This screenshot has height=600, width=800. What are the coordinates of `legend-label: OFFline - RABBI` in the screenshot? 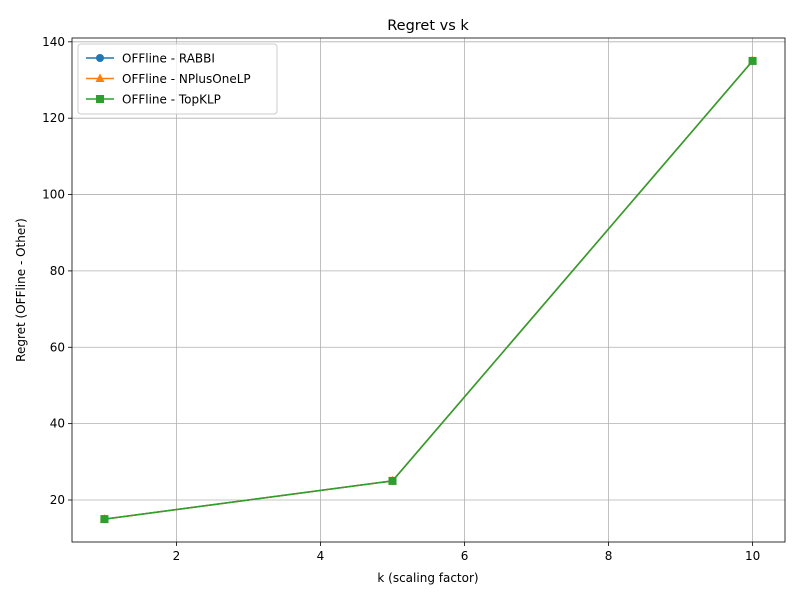 It's located at (168, 59).